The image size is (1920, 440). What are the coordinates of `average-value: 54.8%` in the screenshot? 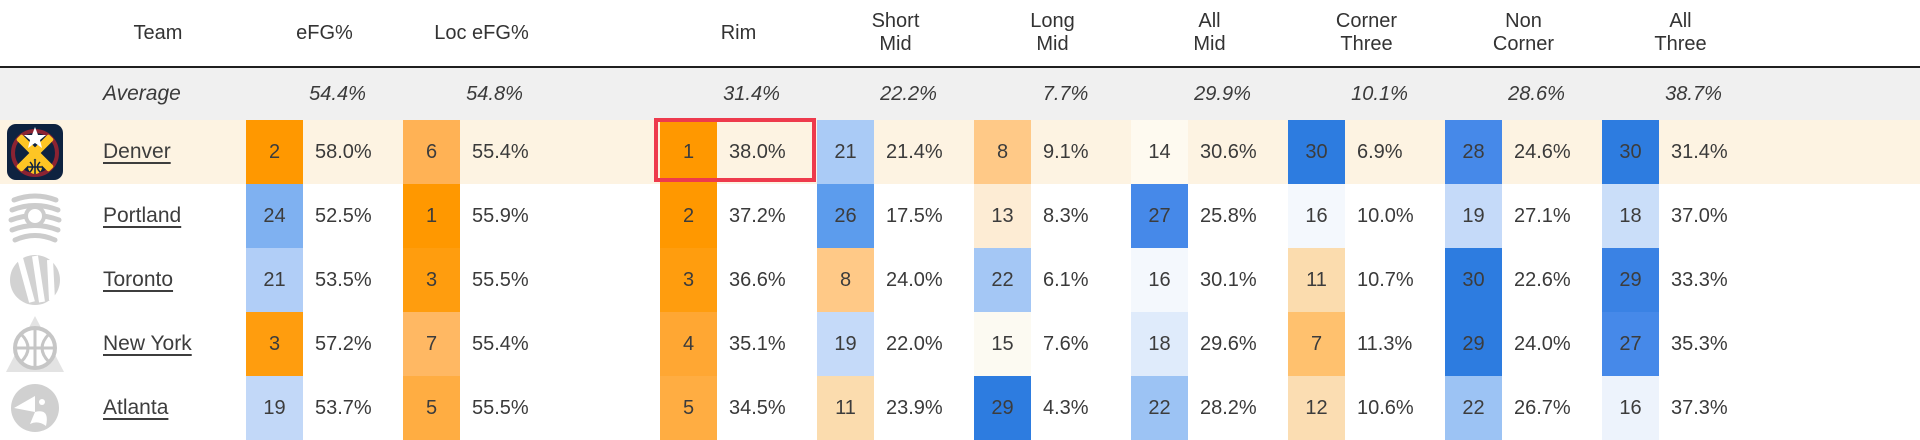 It's located at (494, 93).